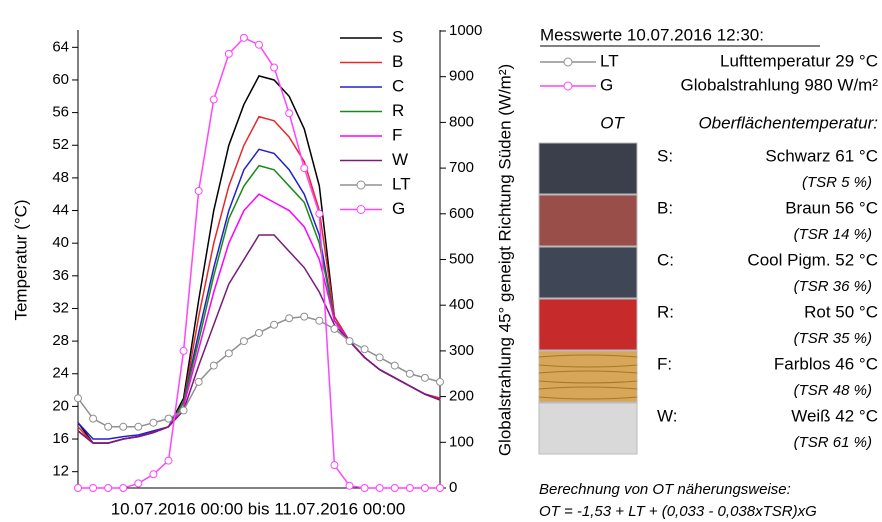  What do you see at coordinates (401, 183) in the screenshot?
I see `legend-label: LT` at bounding box center [401, 183].